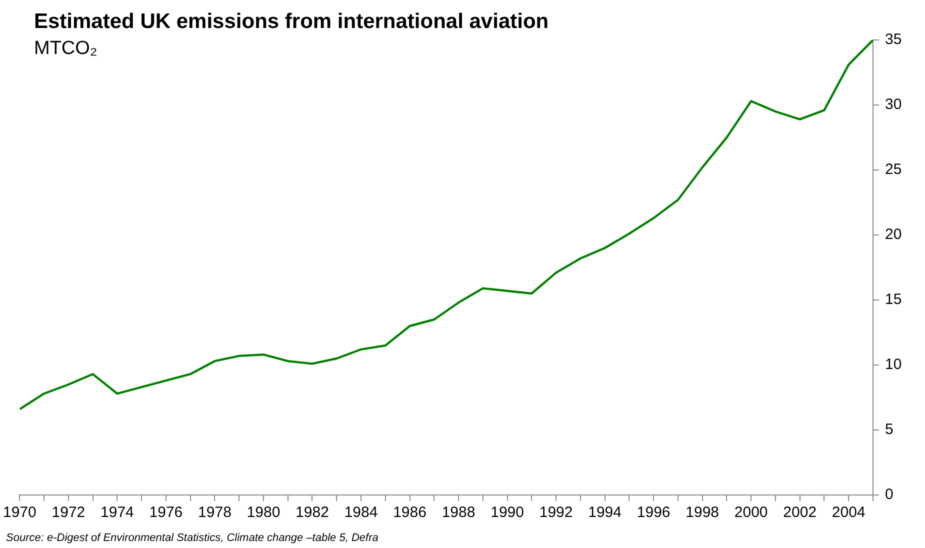  What do you see at coordinates (893, 299) in the screenshot?
I see `y-tick-label: 15` at bounding box center [893, 299].